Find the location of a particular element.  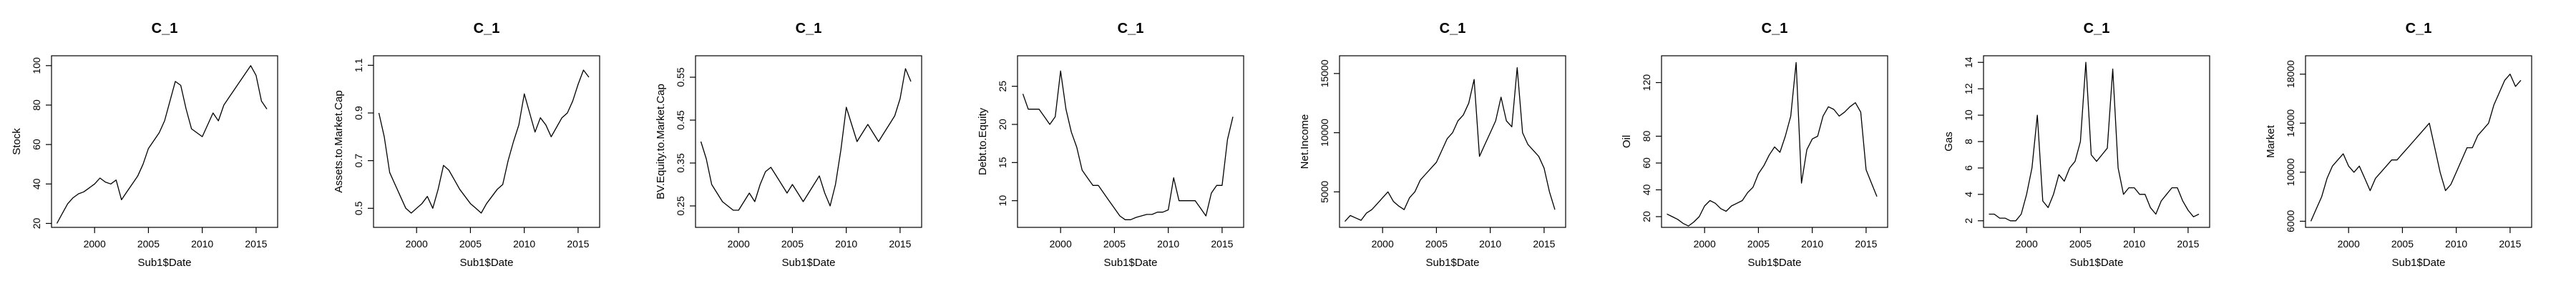

y-tick-label: 1.1 is located at coordinates (358, 65).